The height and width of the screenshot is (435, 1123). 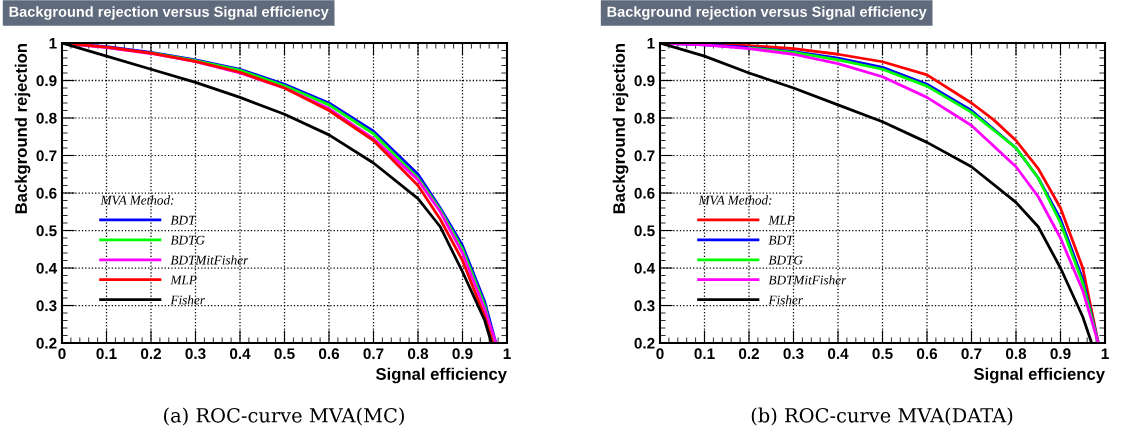 What do you see at coordinates (284, 416) in the screenshot?
I see `text: (a) ROC-curve MVA(MC)` at bounding box center [284, 416].